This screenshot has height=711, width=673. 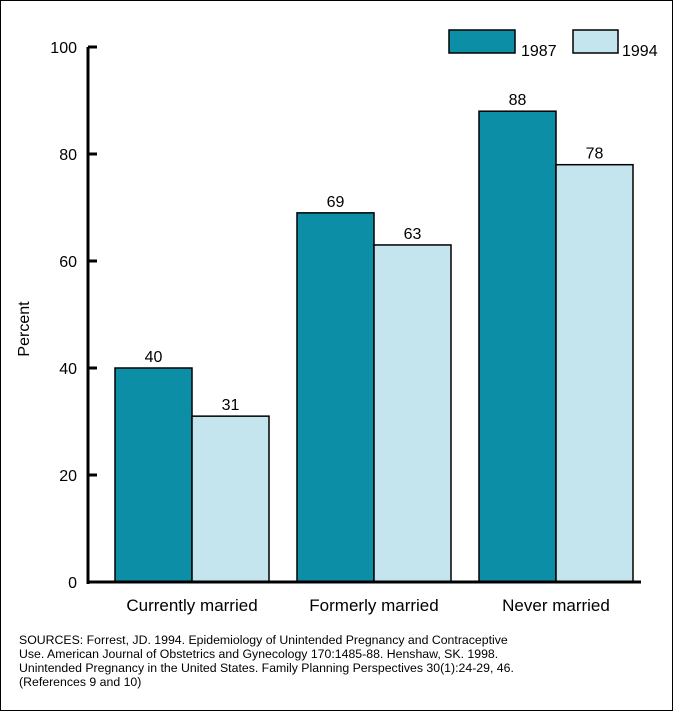 What do you see at coordinates (640, 51) in the screenshot?
I see `legend-label: 1994` at bounding box center [640, 51].